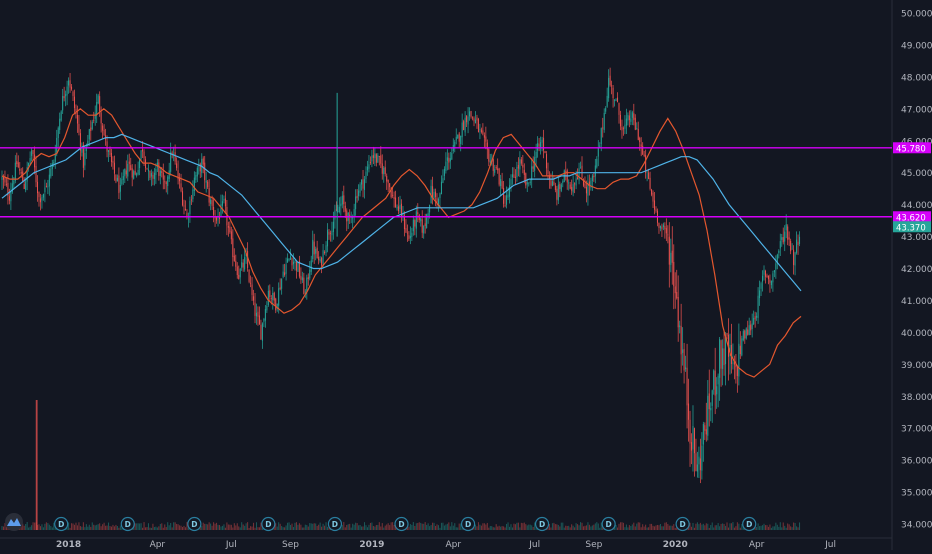 This screenshot has width=932, height=554. Describe the element at coordinates (534, 545) in the screenshot. I see `x-tick-label: Jul` at that location.